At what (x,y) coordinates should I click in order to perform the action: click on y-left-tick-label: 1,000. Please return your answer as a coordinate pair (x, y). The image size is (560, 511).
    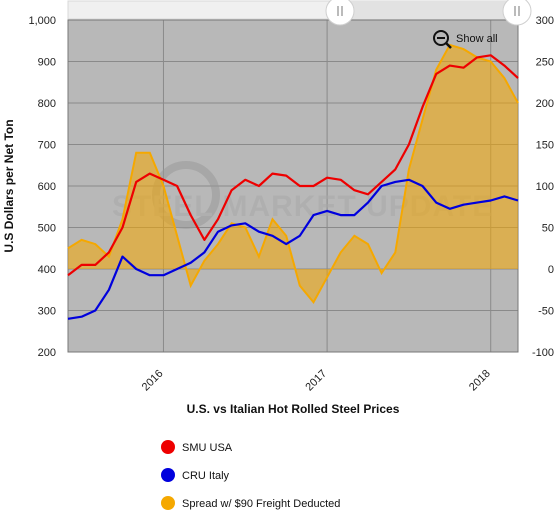
    Looking at the image, I should click on (42, 21).